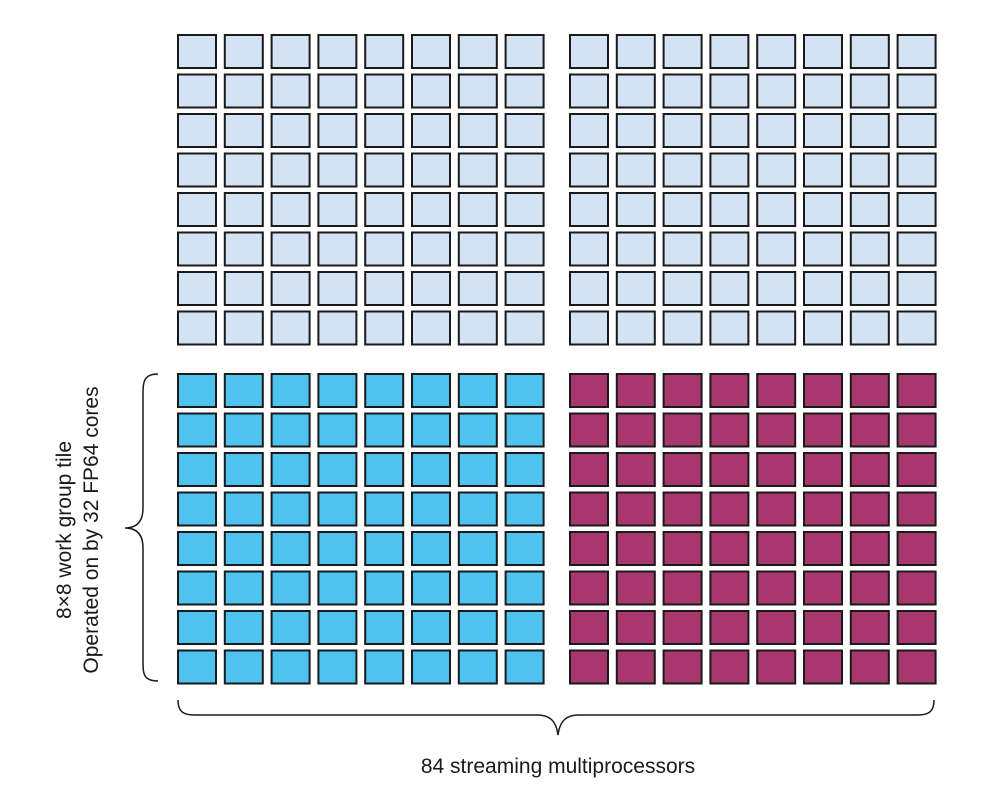 The image size is (991, 797). What do you see at coordinates (558, 766) in the screenshot?
I see `multiprocessors-label: 84 streaming multiprocessors` at bounding box center [558, 766].